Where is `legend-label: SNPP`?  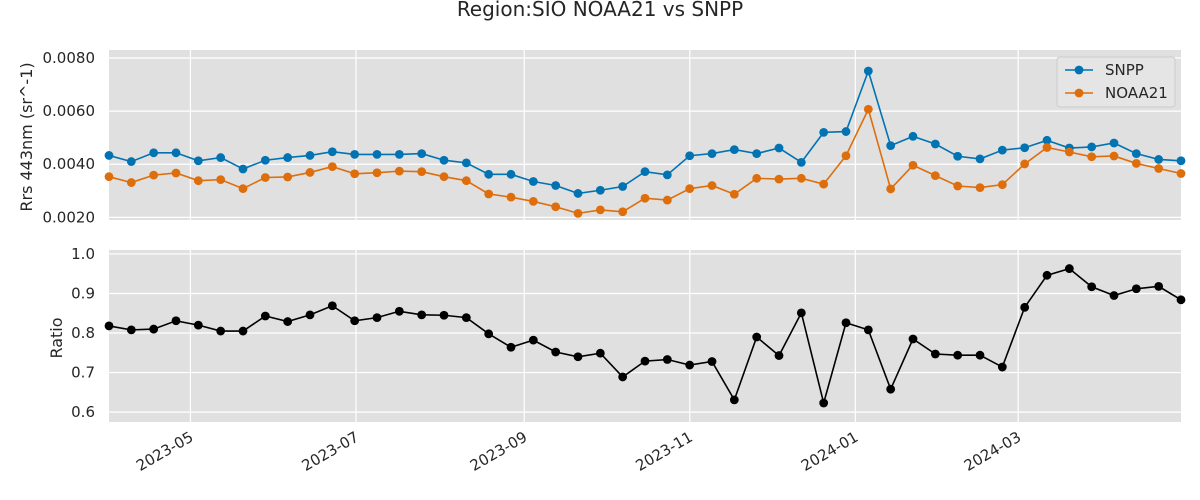 legend-label: SNPP is located at coordinates (1124, 70).